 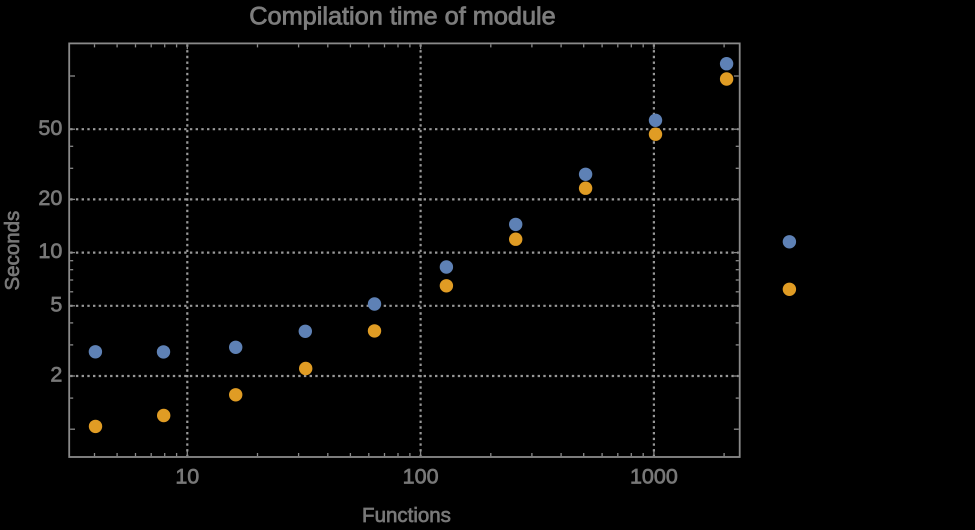 What do you see at coordinates (56, 375) in the screenshot?
I see `svg-text: 2` at bounding box center [56, 375].